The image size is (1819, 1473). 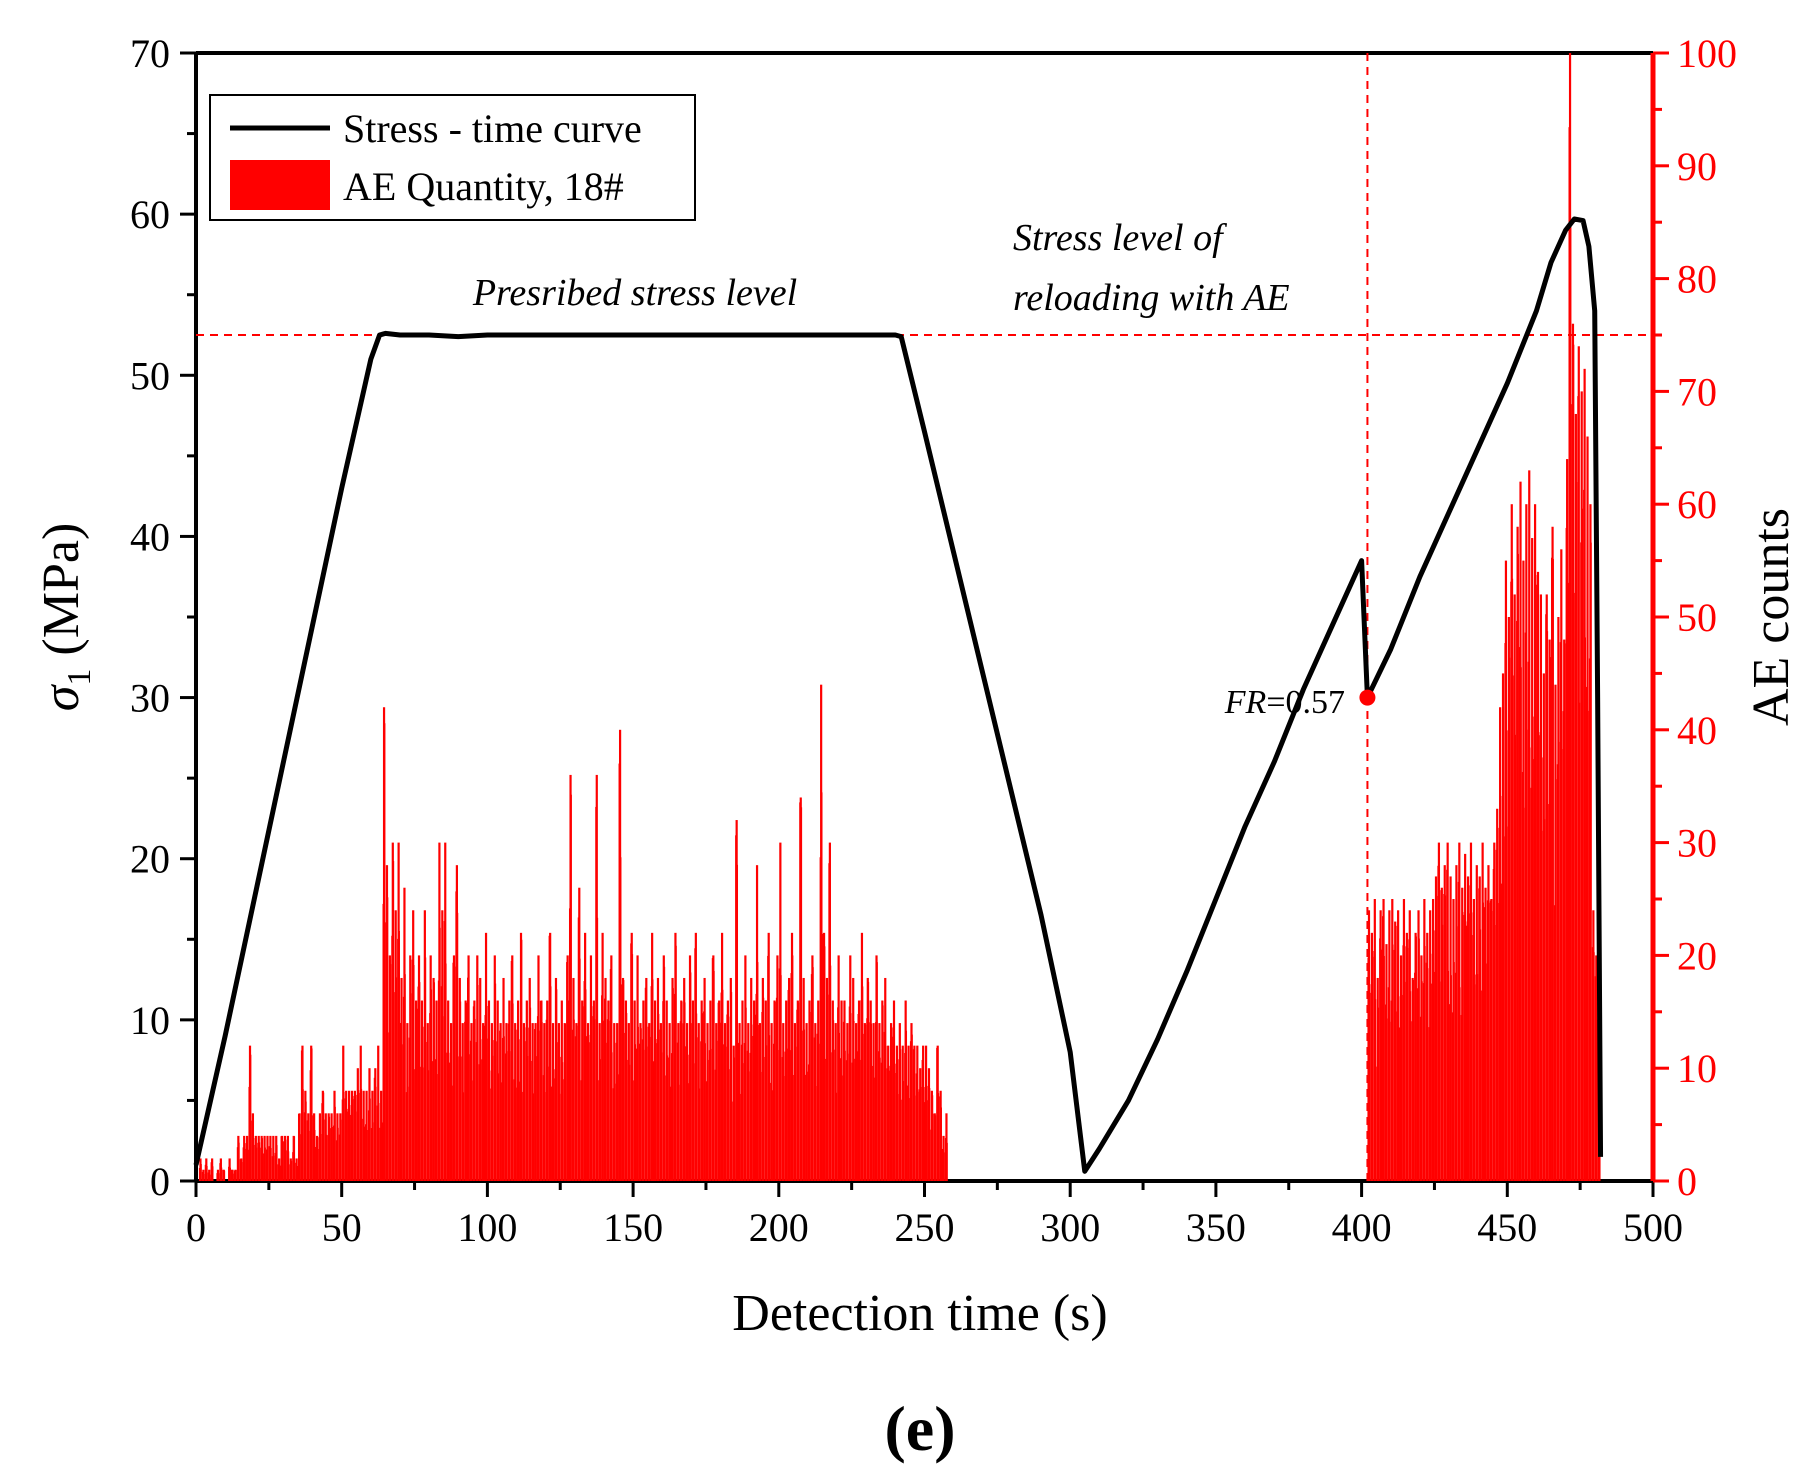 I want to click on y-right-tick-label: 0, so click(x=1687, y=1181).